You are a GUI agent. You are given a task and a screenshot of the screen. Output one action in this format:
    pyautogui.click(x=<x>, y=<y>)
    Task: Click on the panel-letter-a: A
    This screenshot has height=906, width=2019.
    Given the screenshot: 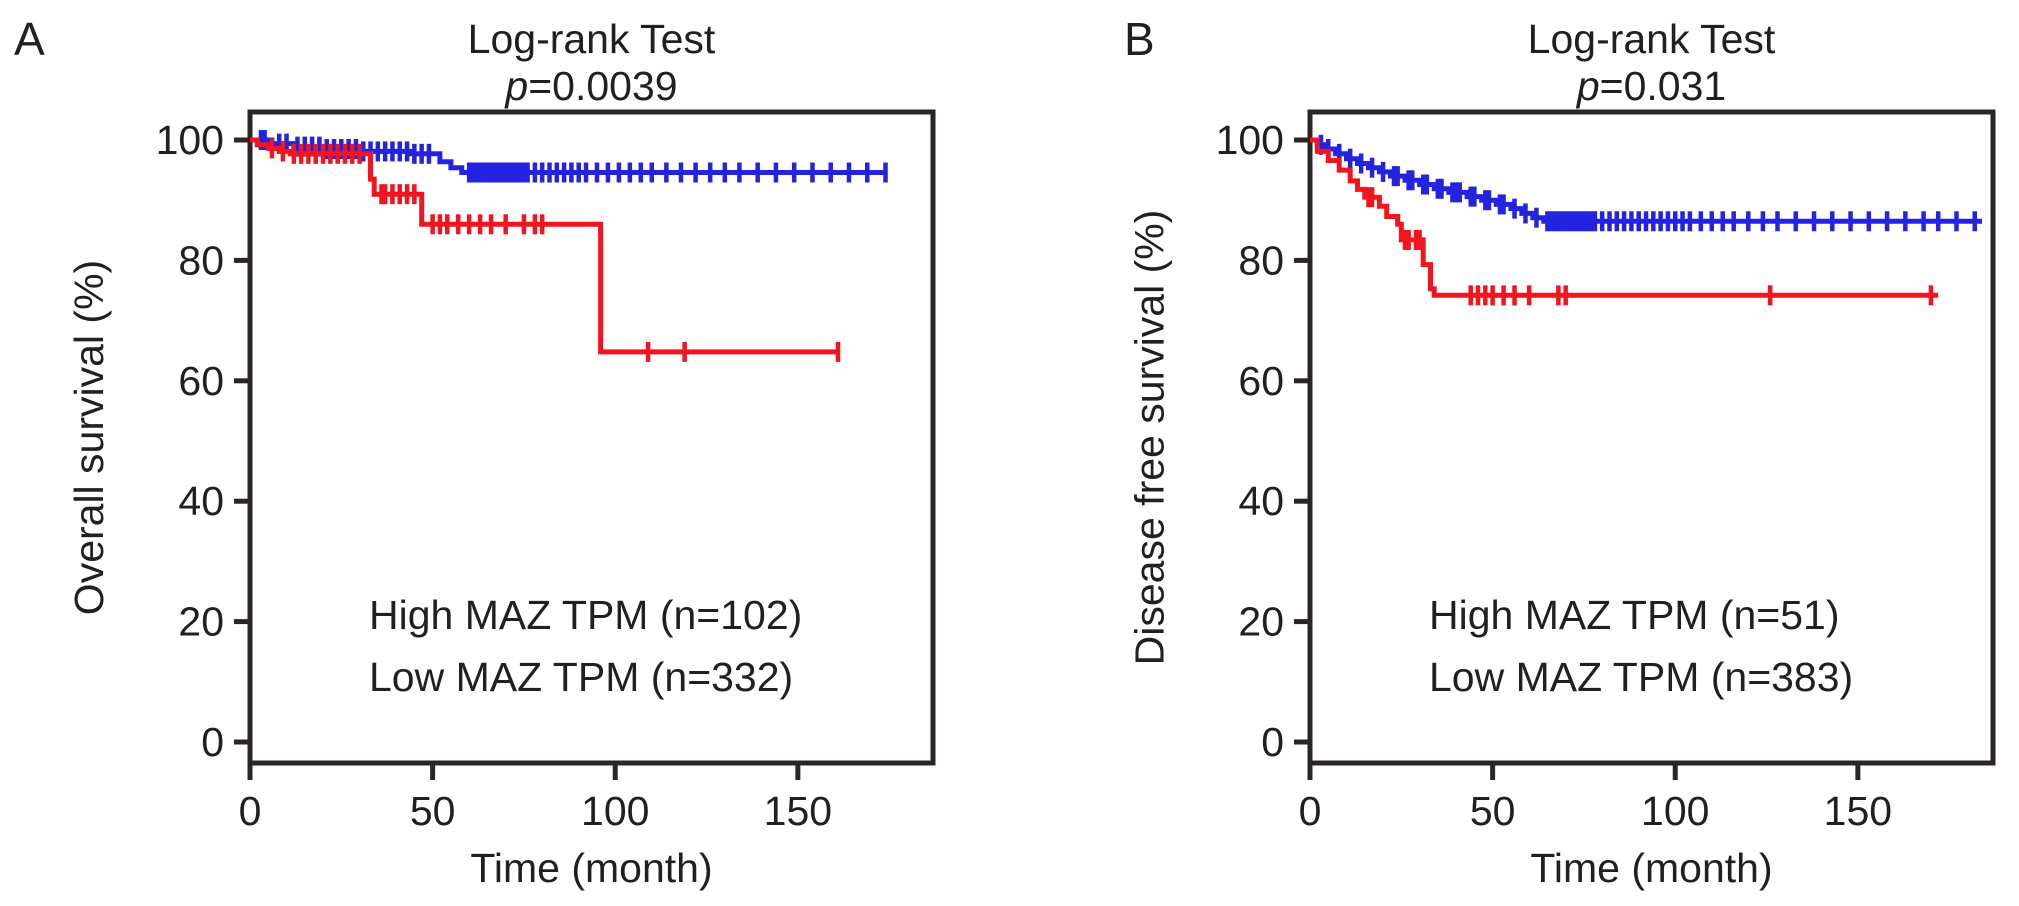 What is the action you would take?
    pyautogui.click(x=29, y=39)
    